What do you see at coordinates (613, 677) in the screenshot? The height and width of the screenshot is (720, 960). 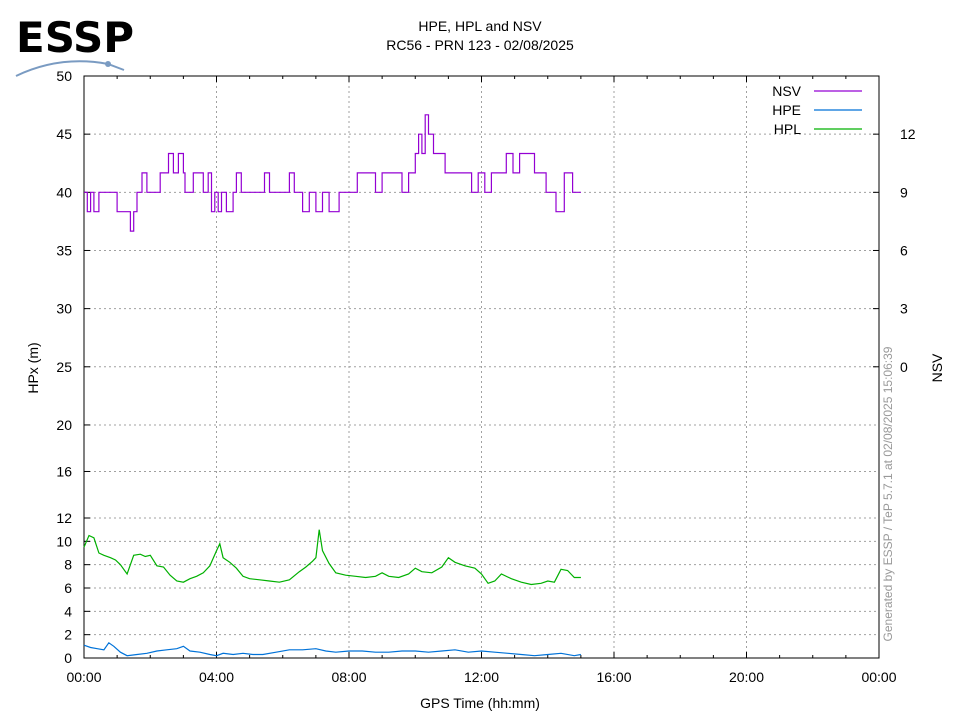 I see `x-tick-label: 16:00` at bounding box center [613, 677].